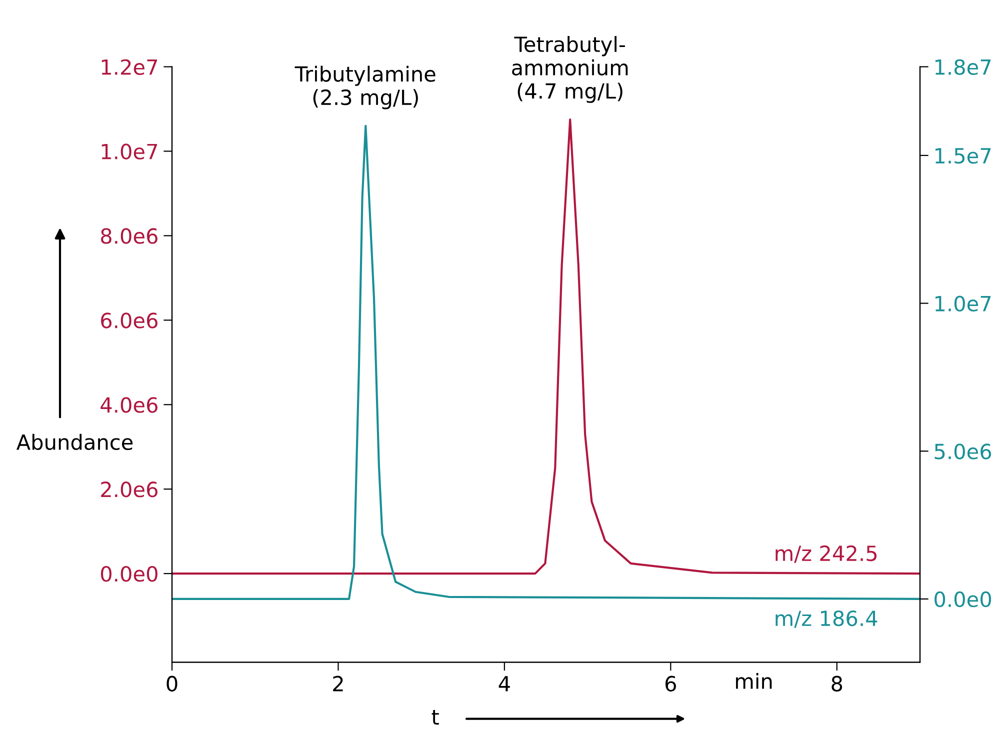 The image size is (1000, 750). What do you see at coordinates (129, 236) in the screenshot?
I see `y-tick-label: 8.0e6` at bounding box center [129, 236].